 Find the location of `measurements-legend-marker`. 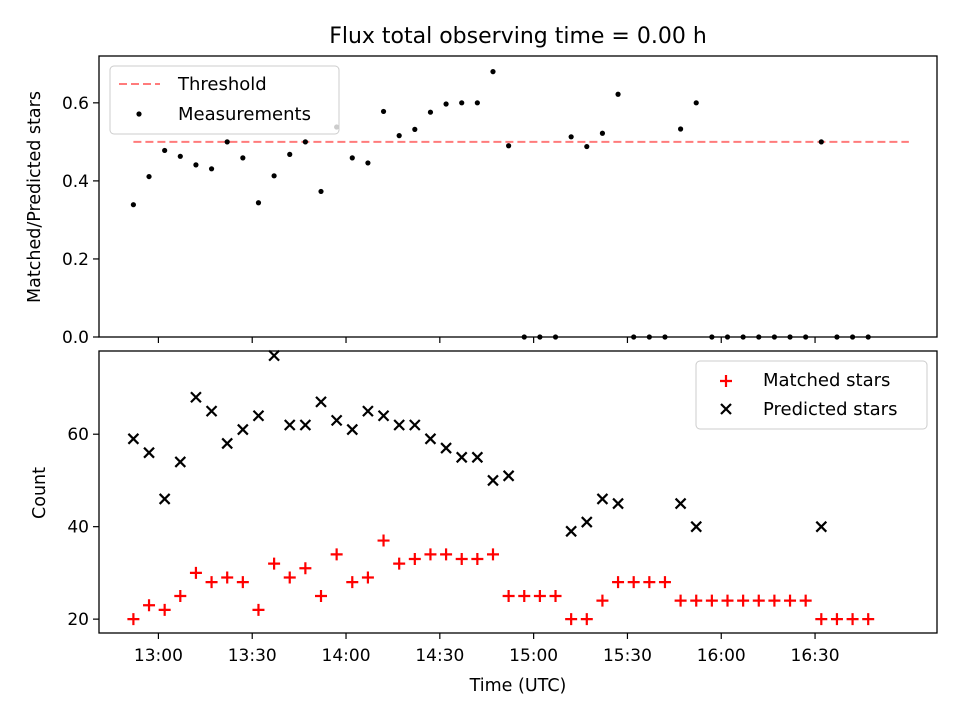

measurements-legend-marker is located at coordinates (139, 114).